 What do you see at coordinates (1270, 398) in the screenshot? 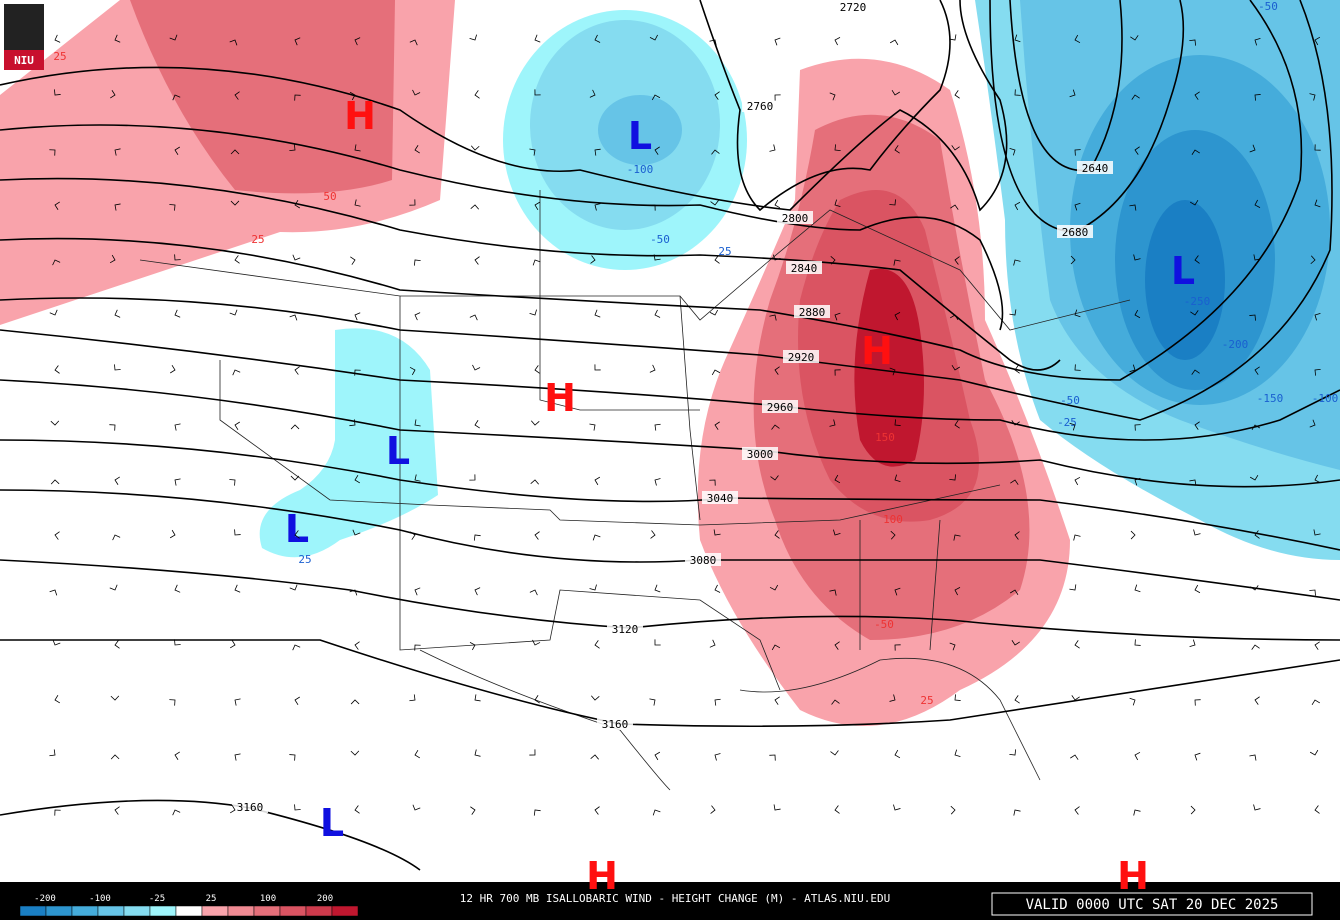
I see `change-label: -150` at bounding box center [1270, 398].